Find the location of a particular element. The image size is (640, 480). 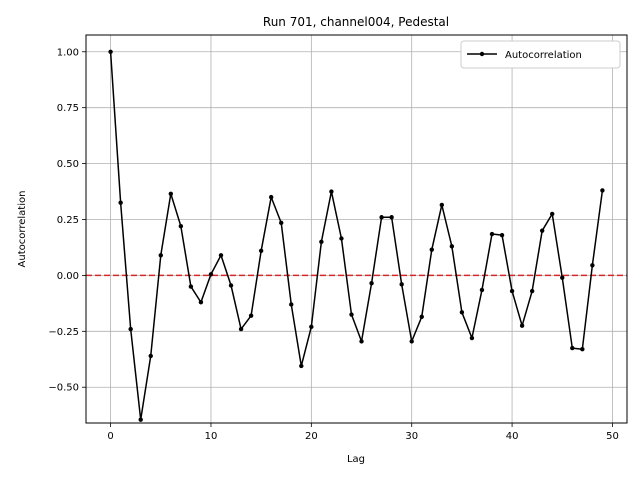

chart-title: Run 701, channel004, Pedestal is located at coordinates (356, 22).